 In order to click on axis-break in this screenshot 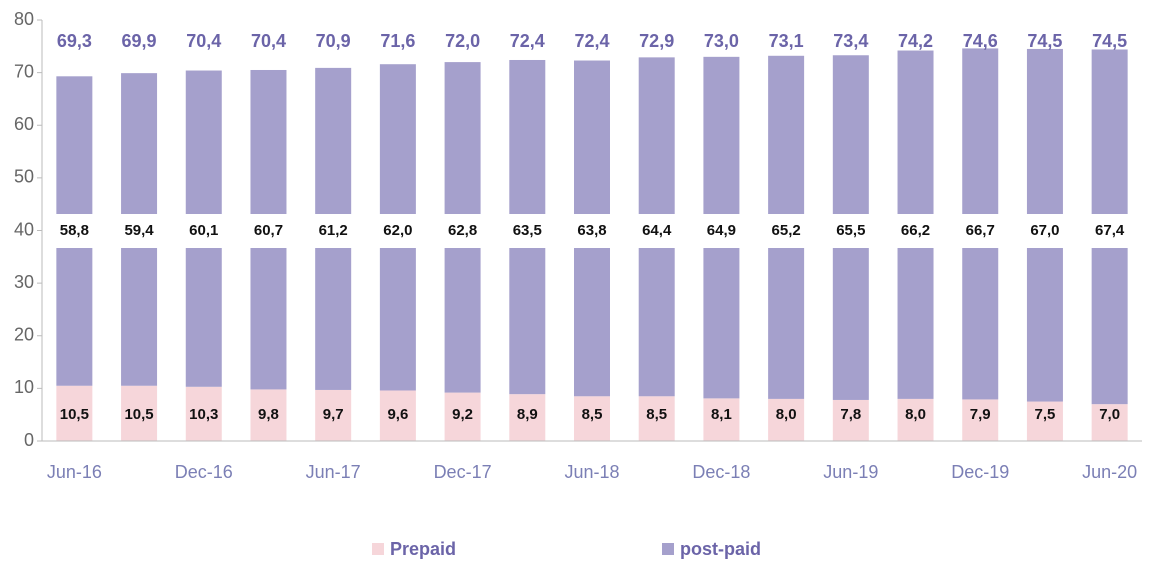, I will do `click(594, 231)`.